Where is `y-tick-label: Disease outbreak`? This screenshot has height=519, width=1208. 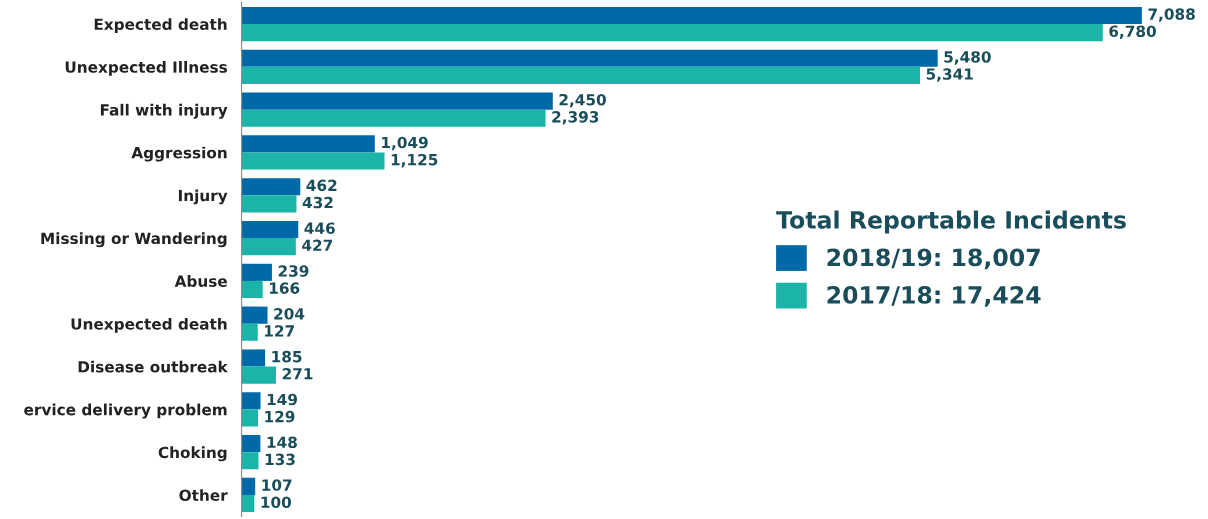 y-tick-label: Disease outbreak is located at coordinates (153, 366).